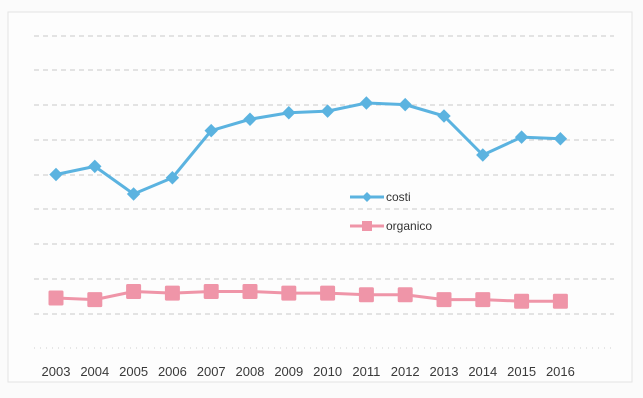  Describe the element at coordinates (133, 371) in the screenshot. I see `x-tick-label: 2005` at that location.